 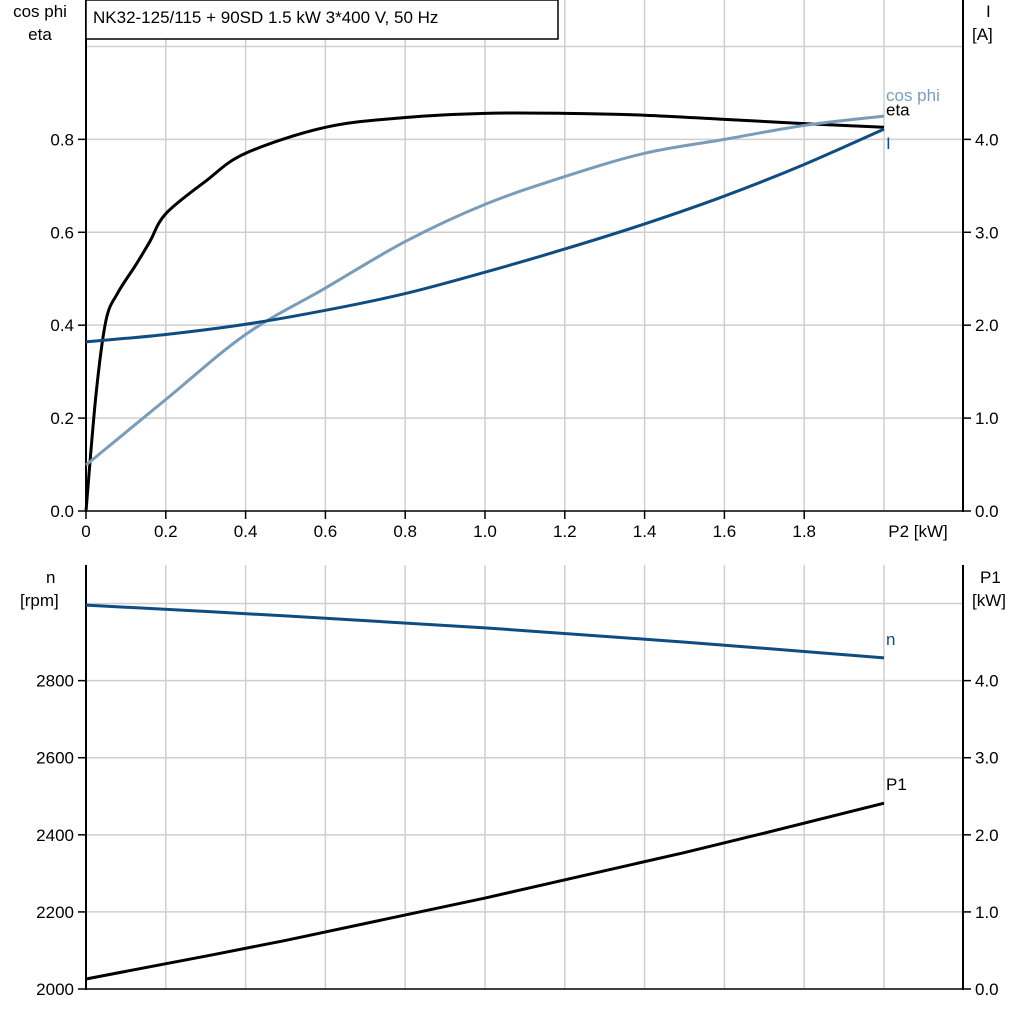 I want to click on y-tick-label-left: 0.4, so click(x=62, y=325).